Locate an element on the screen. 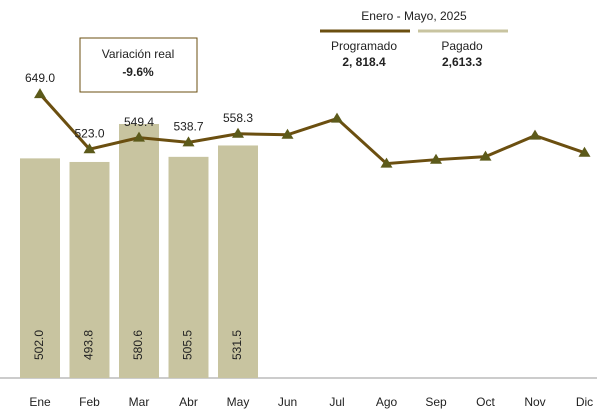  legend-total: 2,613.3 is located at coordinates (462, 62).